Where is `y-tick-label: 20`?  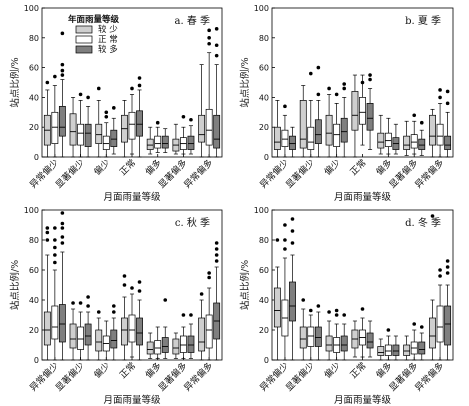
y-tick-label: 20 is located at coordinates (34, 330).